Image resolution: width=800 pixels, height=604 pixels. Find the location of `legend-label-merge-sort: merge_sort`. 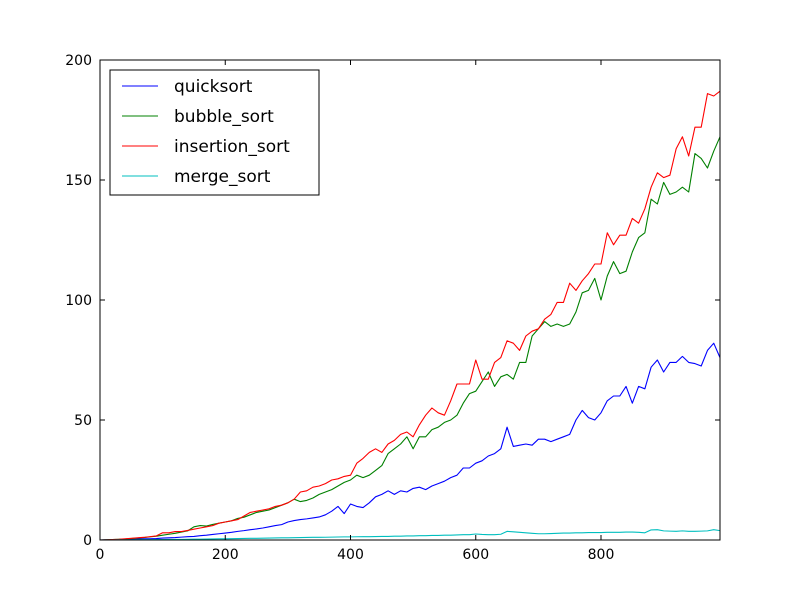

legend-label-merge-sort: merge_sort is located at coordinates (222, 177).